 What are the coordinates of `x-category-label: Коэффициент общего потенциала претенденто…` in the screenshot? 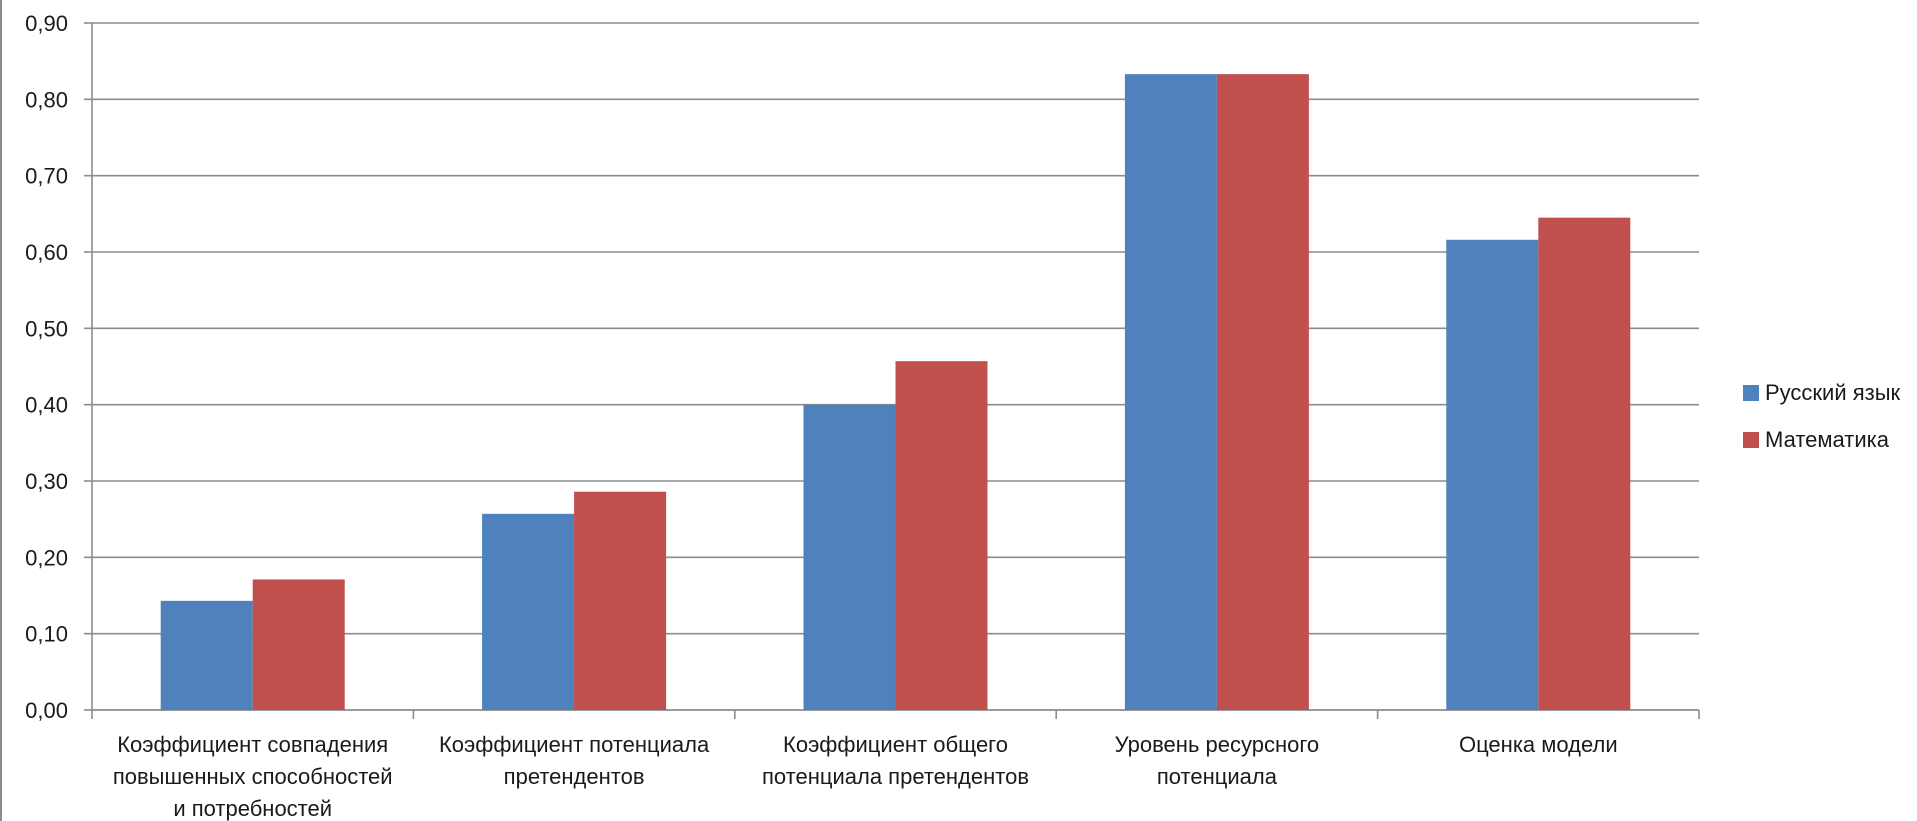 It's located at (895, 760).